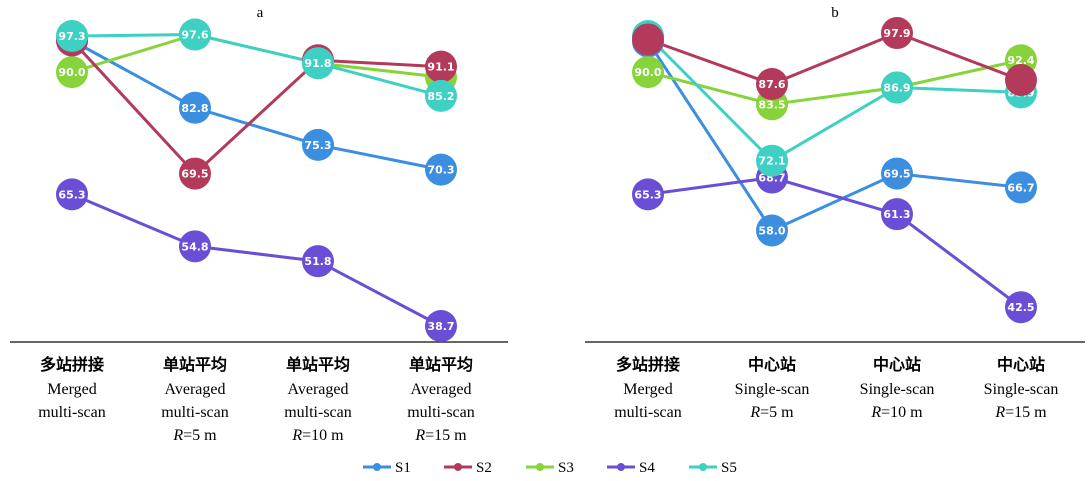 Image resolution: width=1092 pixels, height=481 pixels. I want to click on x-tick-label-radius: R=10 m, so click(896, 412).